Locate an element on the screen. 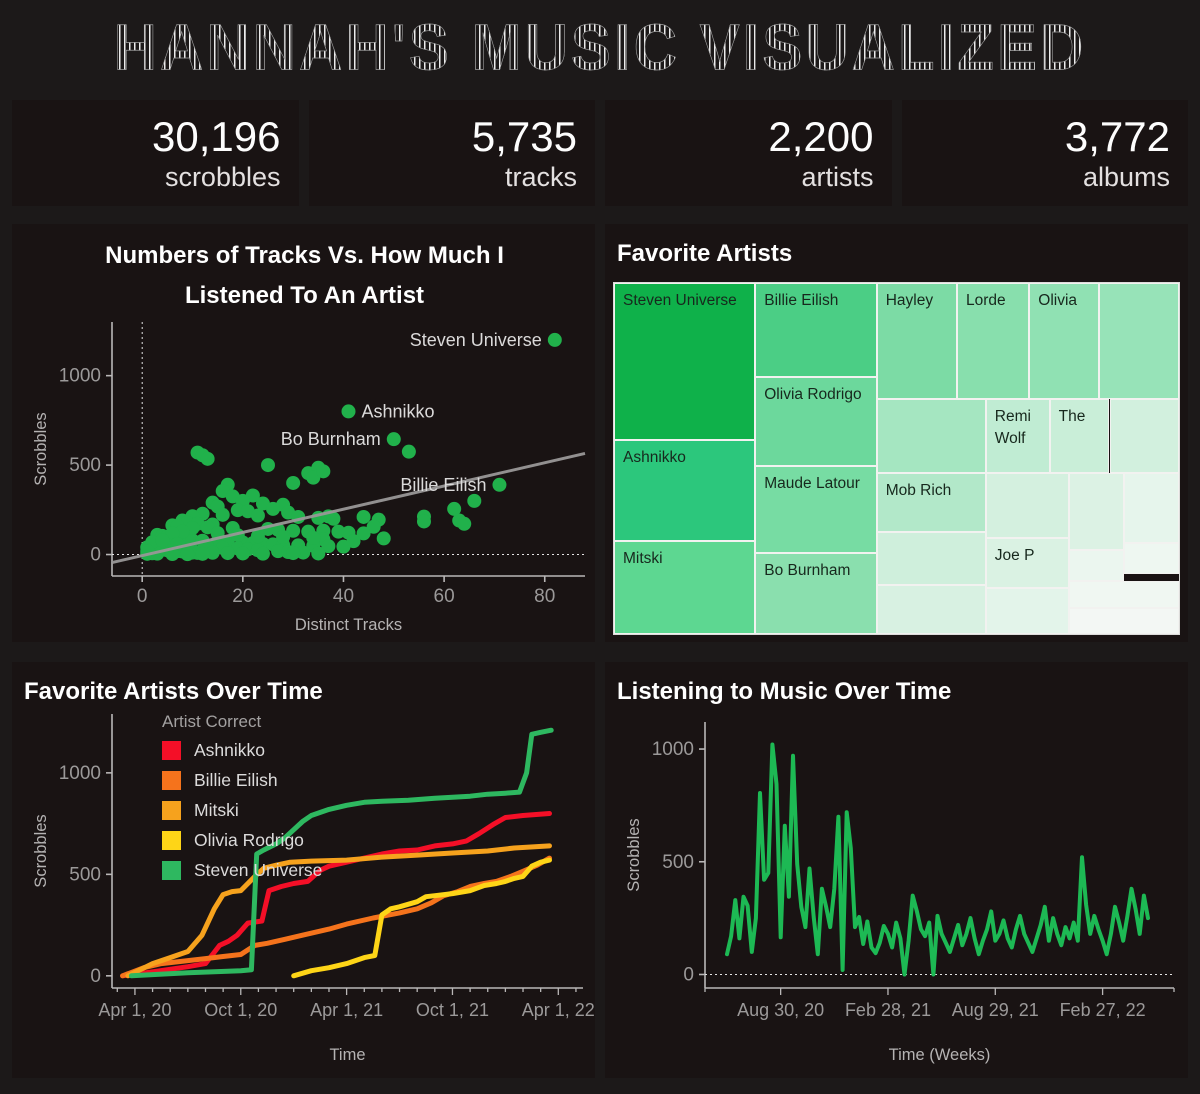 The image size is (1200, 1094). legend-title: Artist Correct is located at coordinates (212, 721).